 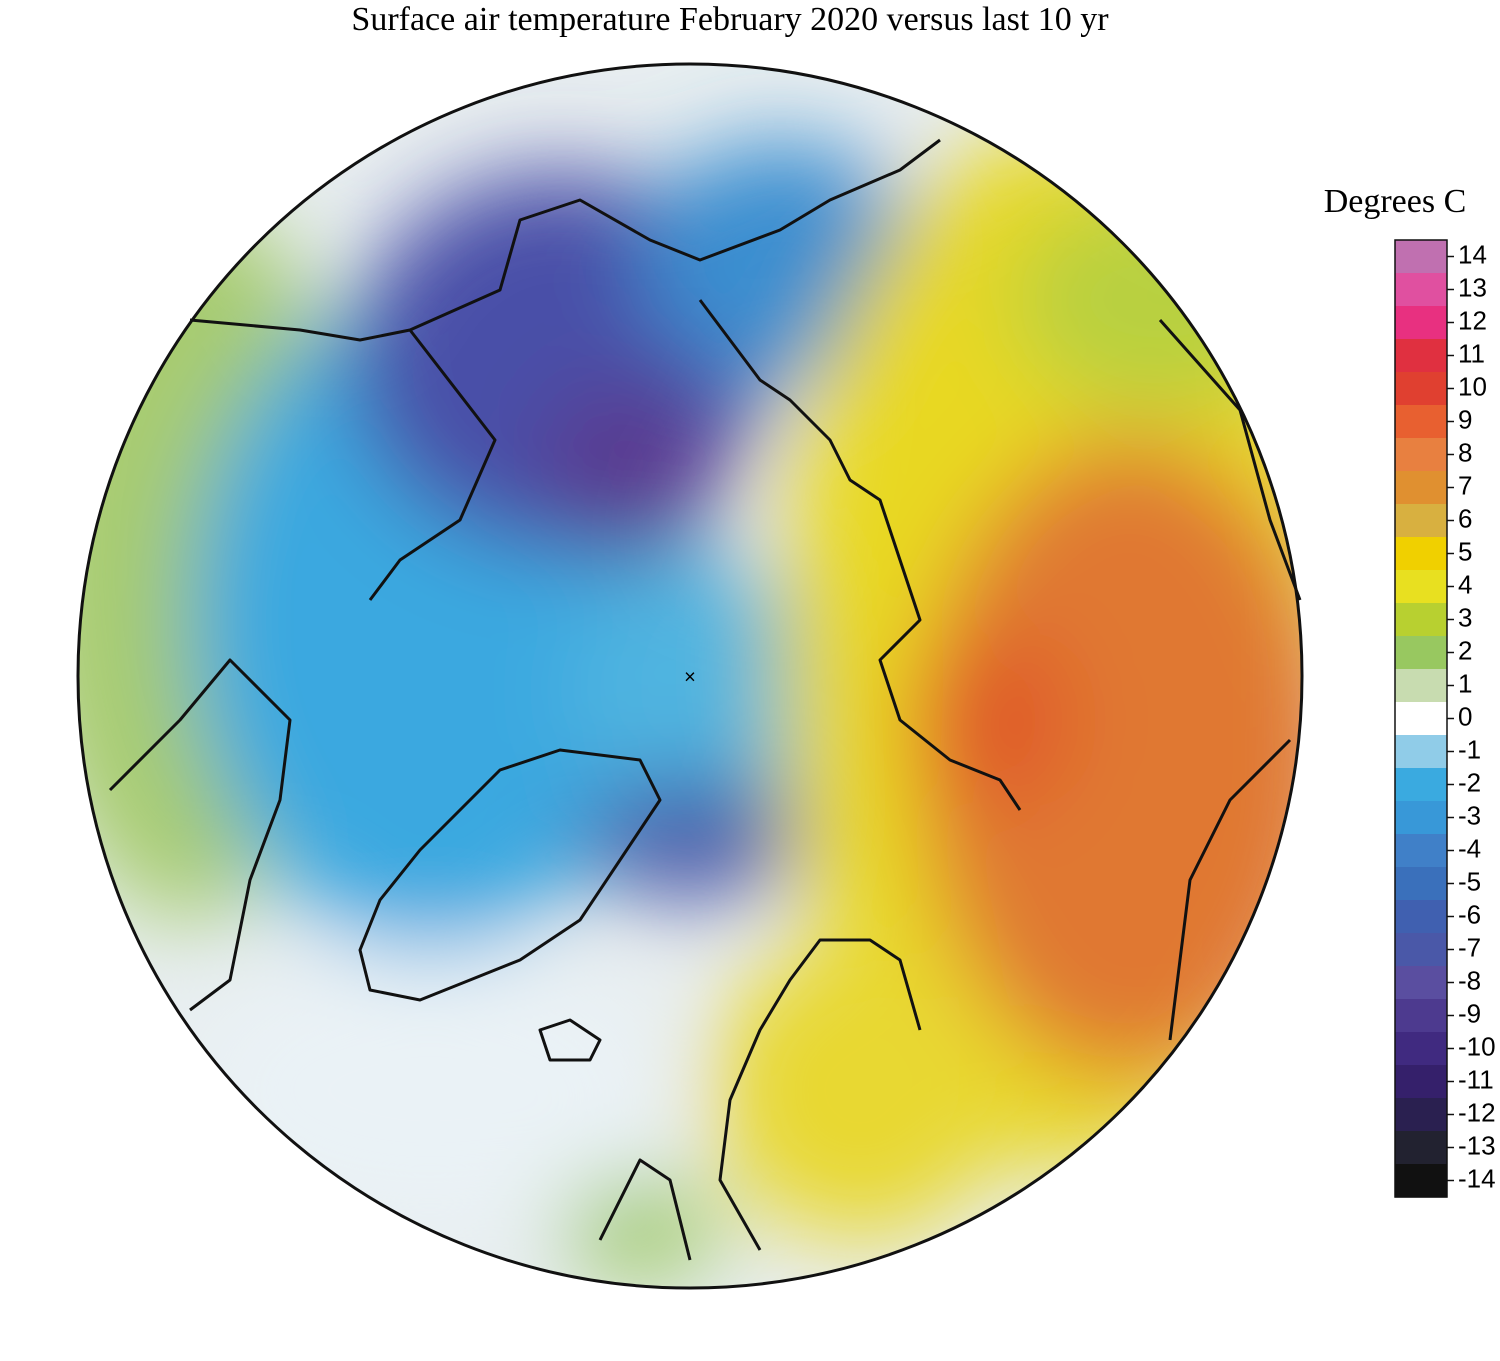 I want to click on colorbar-tick-label: 9, so click(x=1465, y=419).